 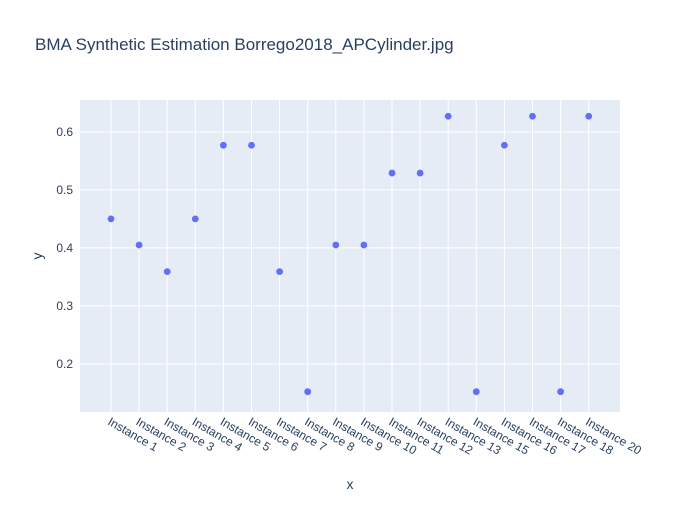 I want to click on x-axis-label: x, so click(x=350, y=484).